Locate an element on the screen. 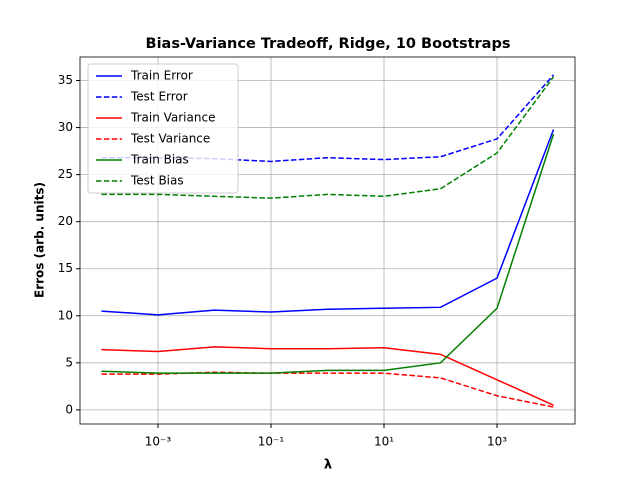  y-tick-label: 15 is located at coordinates (65, 268).